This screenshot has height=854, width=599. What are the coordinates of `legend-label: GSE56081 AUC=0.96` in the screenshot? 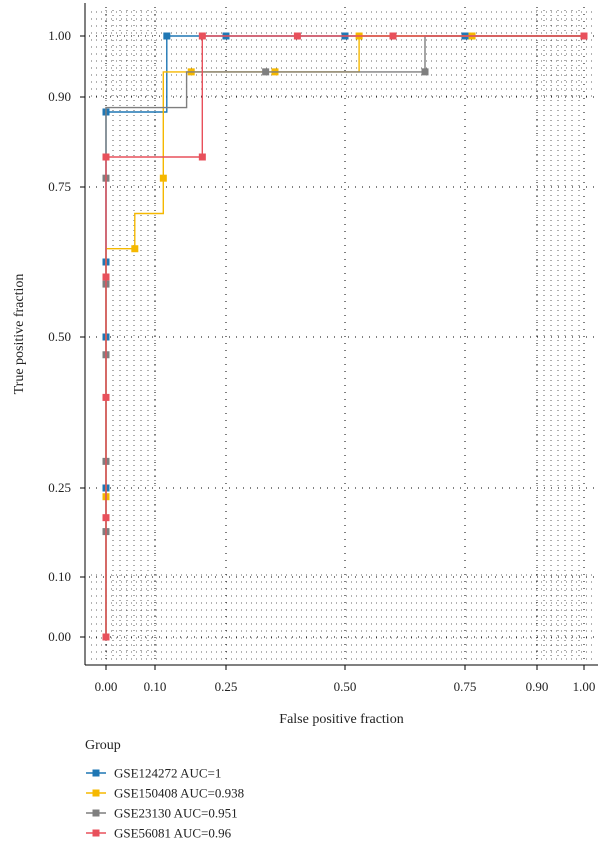 It's located at (173, 833).